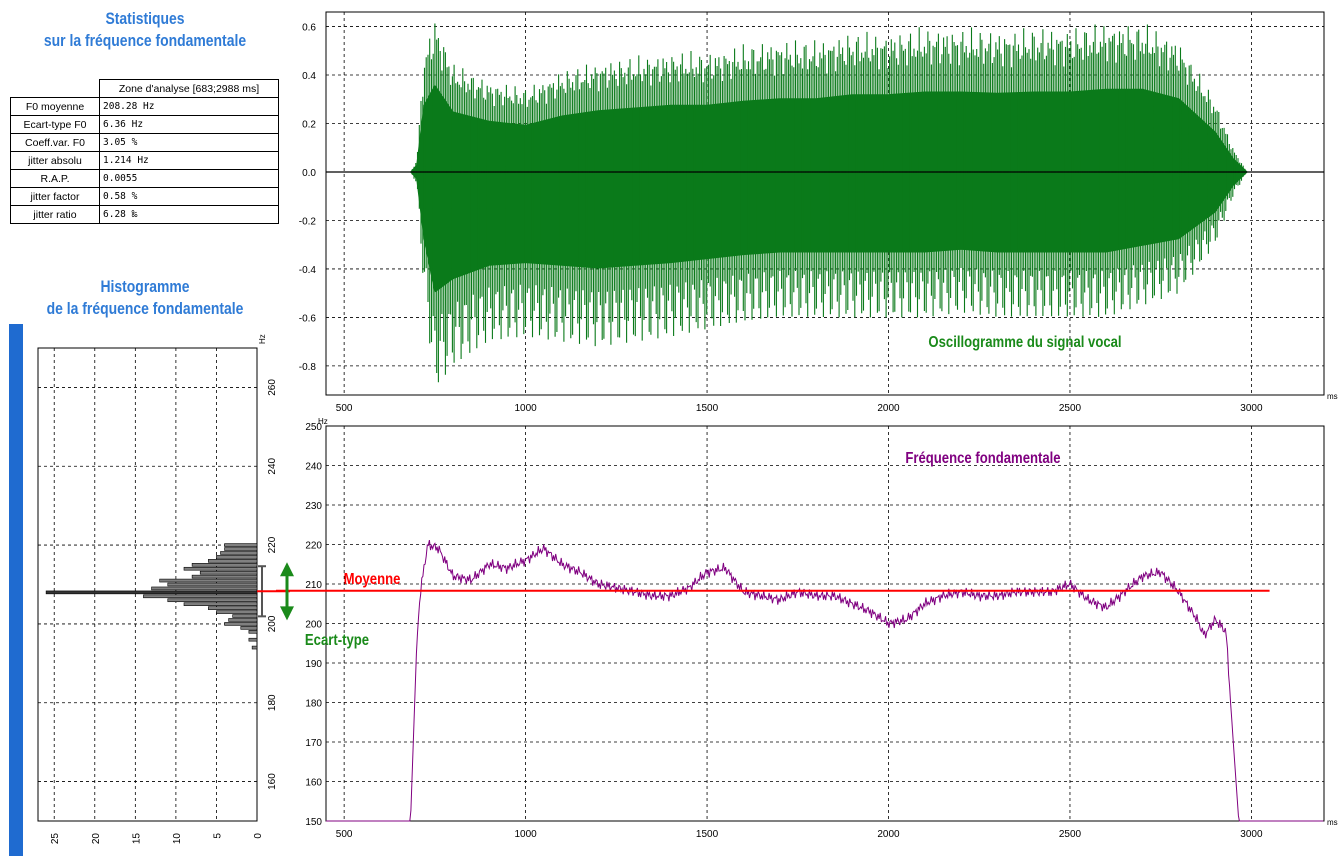 This screenshot has width=1341, height=860. Describe the element at coordinates (145, 40) in the screenshot. I see `statistics-heading-line2: sur la fréquence fondamentale` at that location.